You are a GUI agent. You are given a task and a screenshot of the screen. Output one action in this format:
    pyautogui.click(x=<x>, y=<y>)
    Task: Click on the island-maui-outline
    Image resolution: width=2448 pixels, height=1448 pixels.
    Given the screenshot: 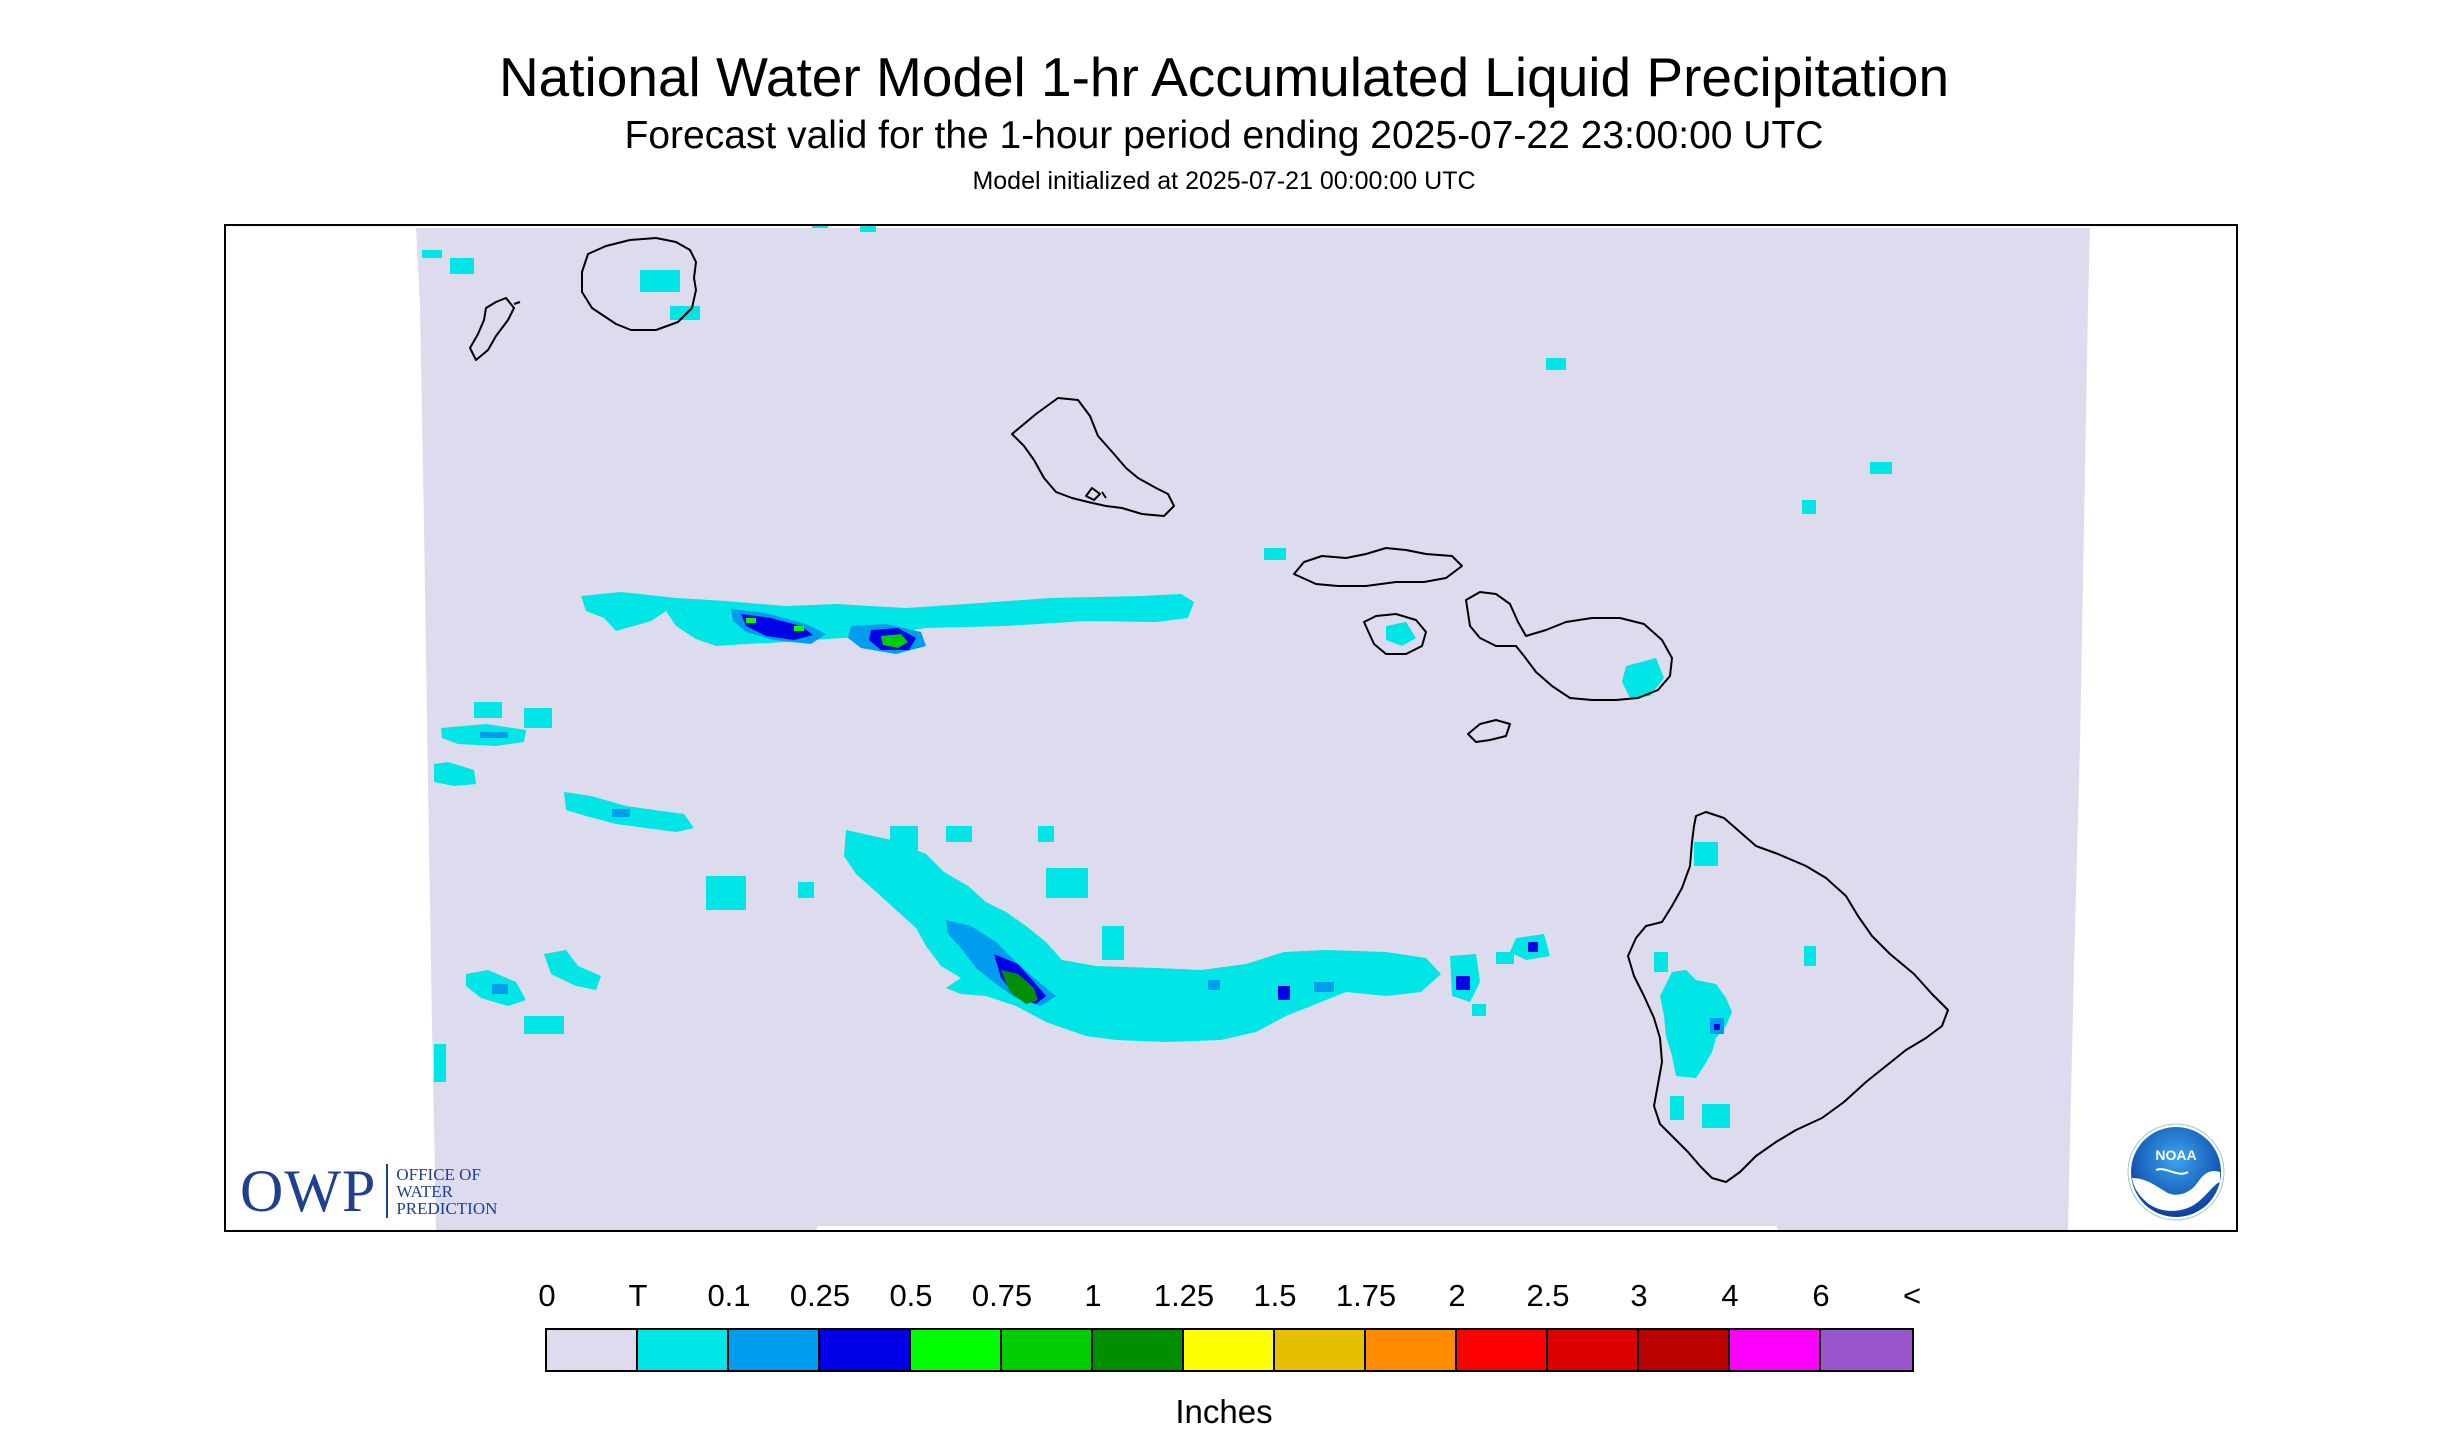 What is the action you would take?
    pyautogui.click(x=1569, y=646)
    